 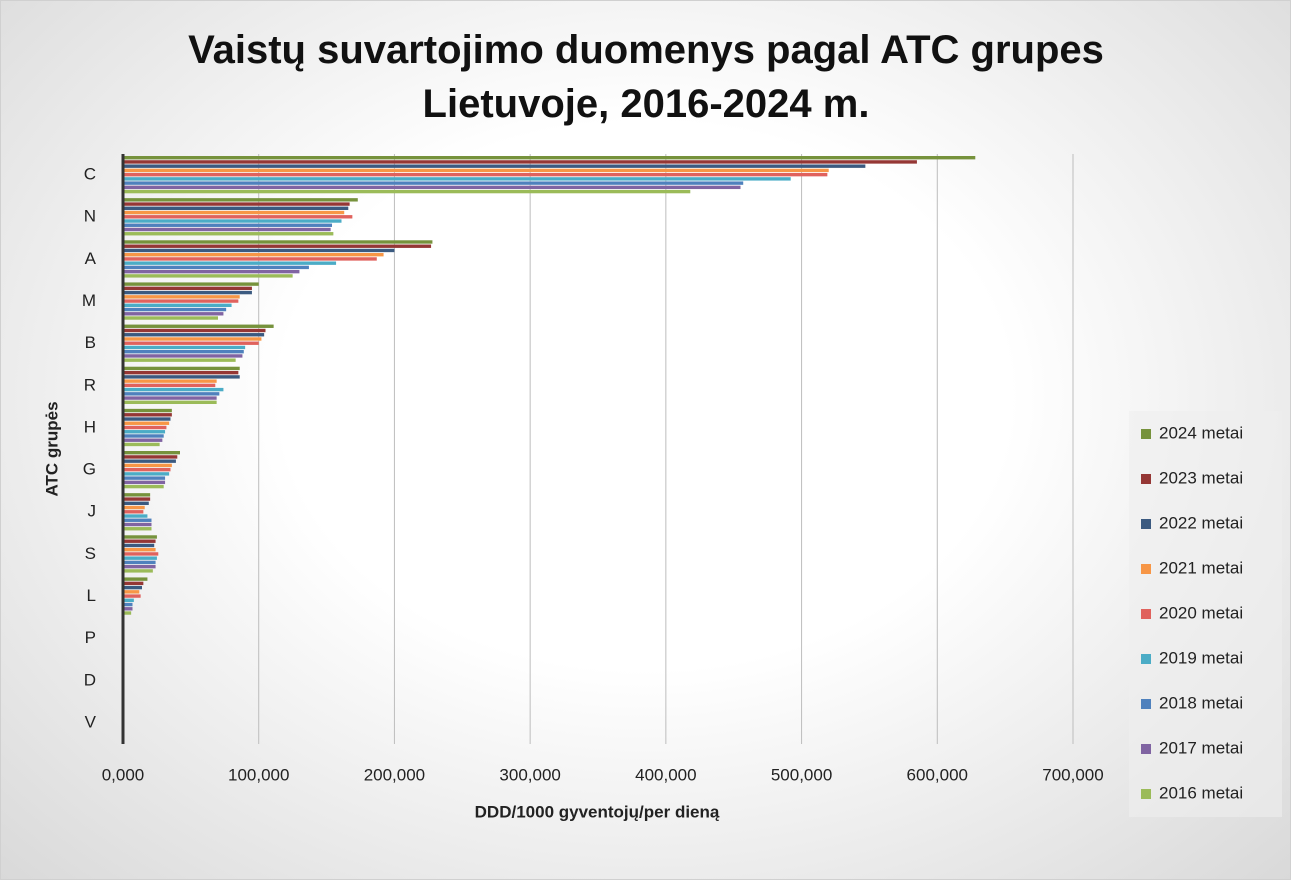 What do you see at coordinates (90, 216) in the screenshot?
I see `y-tick-label: N` at bounding box center [90, 216].